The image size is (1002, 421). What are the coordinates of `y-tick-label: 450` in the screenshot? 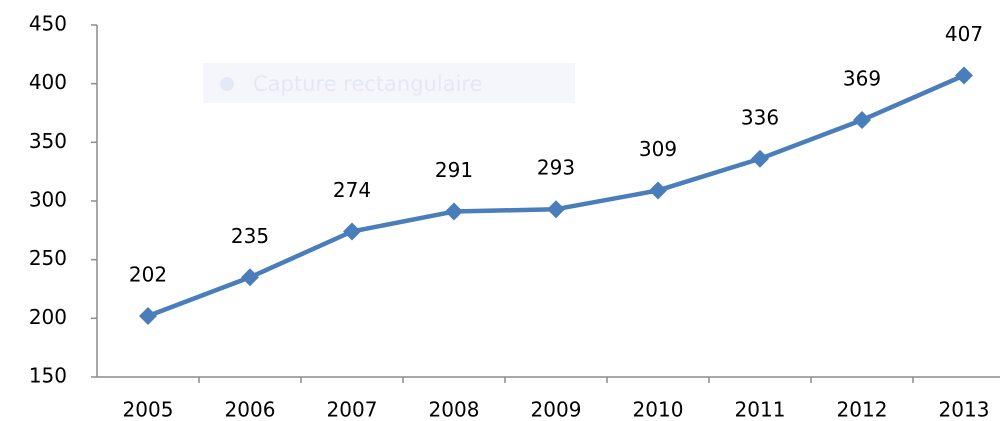 It's located at (48, 24).